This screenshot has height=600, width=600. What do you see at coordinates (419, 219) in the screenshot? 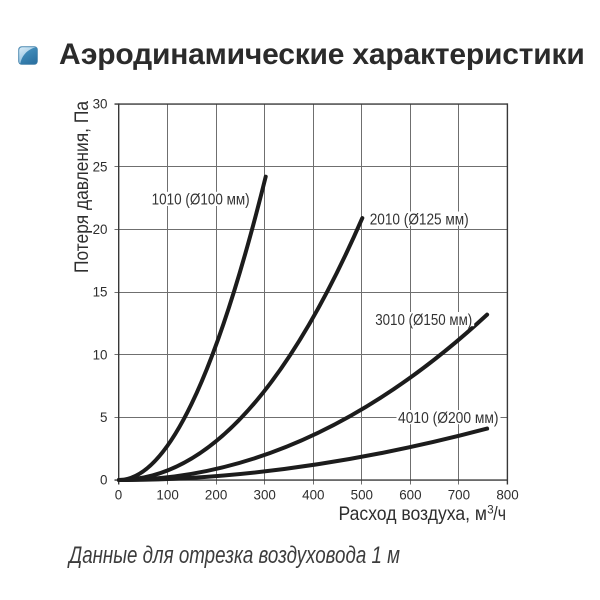
I see `svg-text: 2010 (Ø125 мм)` at bounding box center [419, 219].